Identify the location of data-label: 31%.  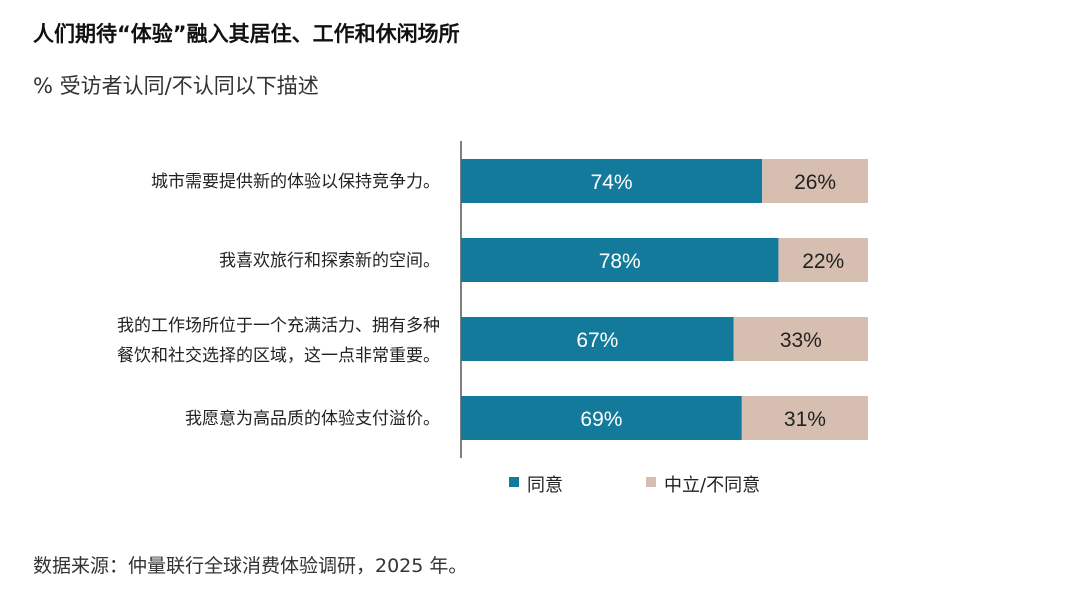
(805, 419).